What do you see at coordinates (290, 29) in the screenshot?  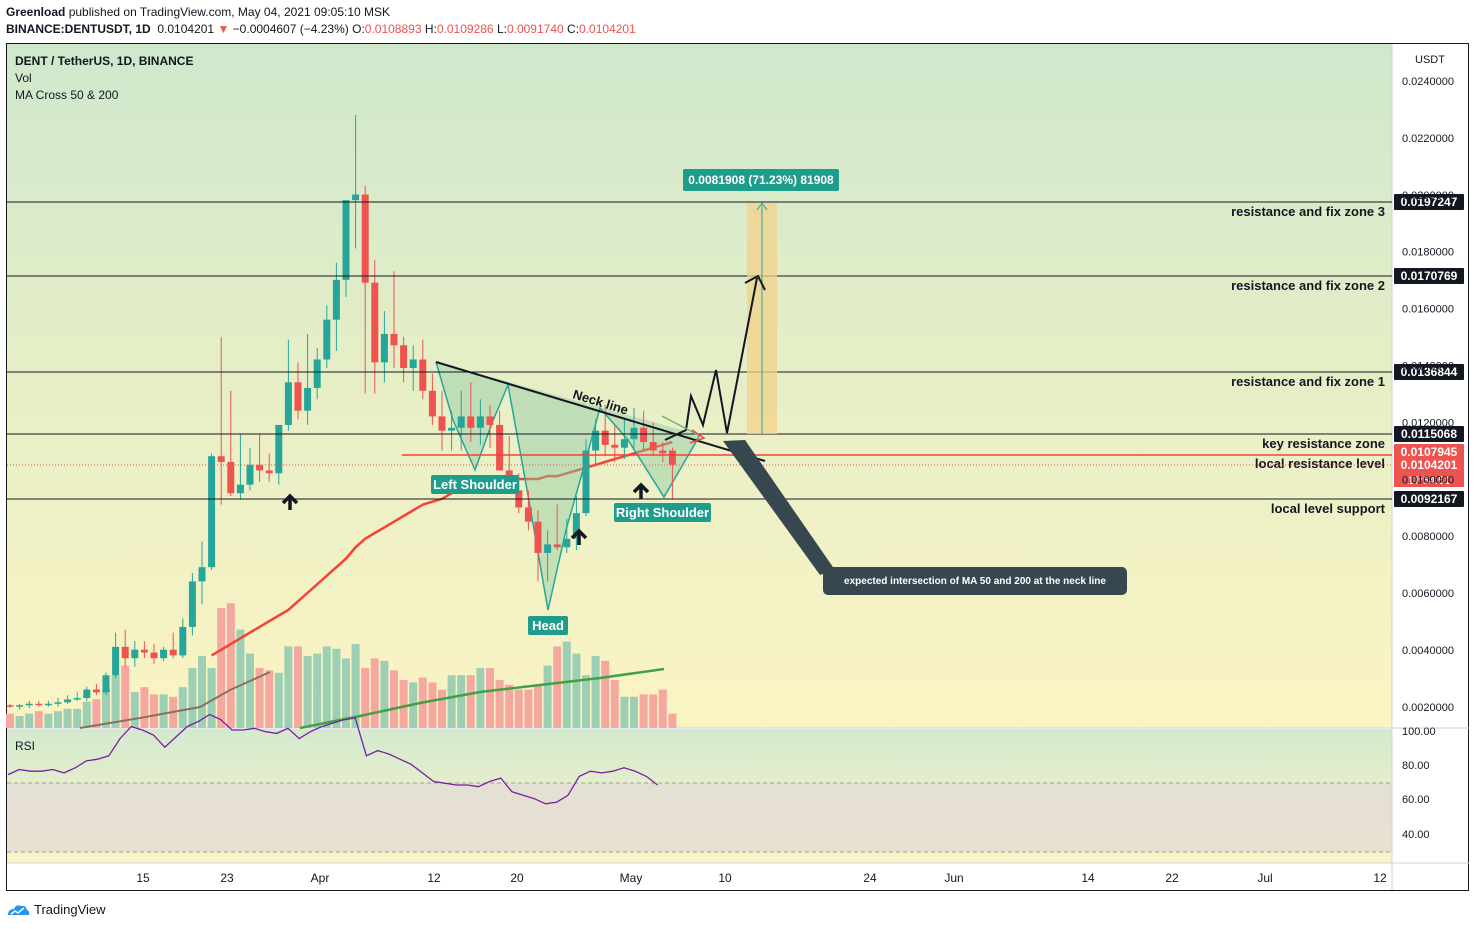 I see `price-change: −0.0004607 (−4.23%)` at bounding box center [290, 29].